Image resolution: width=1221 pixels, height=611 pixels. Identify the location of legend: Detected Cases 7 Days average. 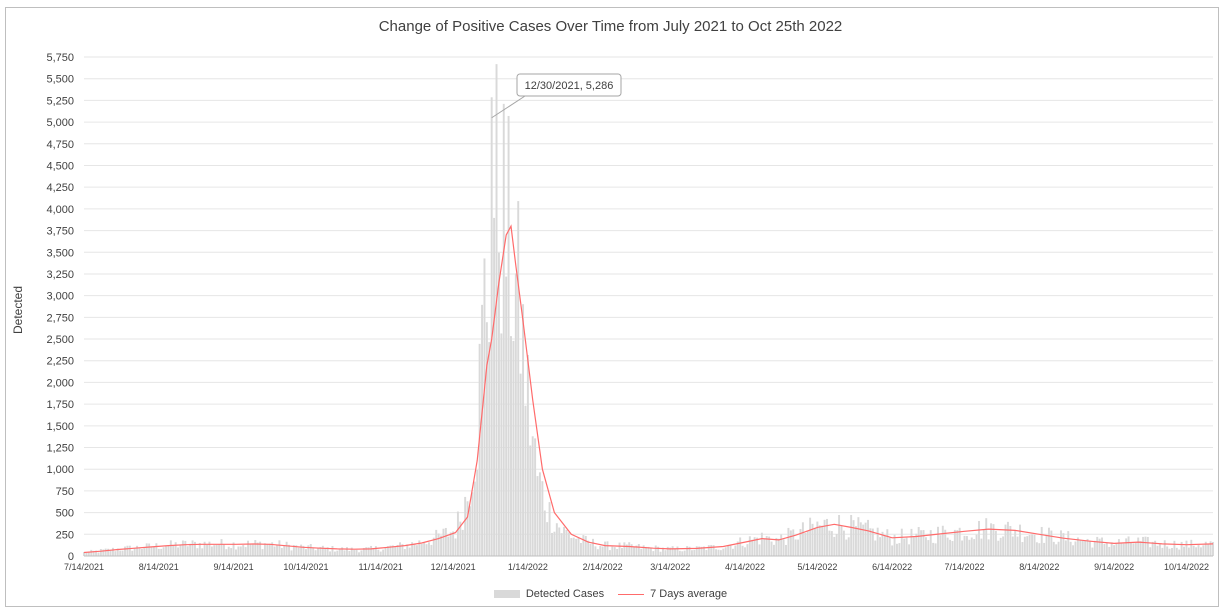
(610, 594).